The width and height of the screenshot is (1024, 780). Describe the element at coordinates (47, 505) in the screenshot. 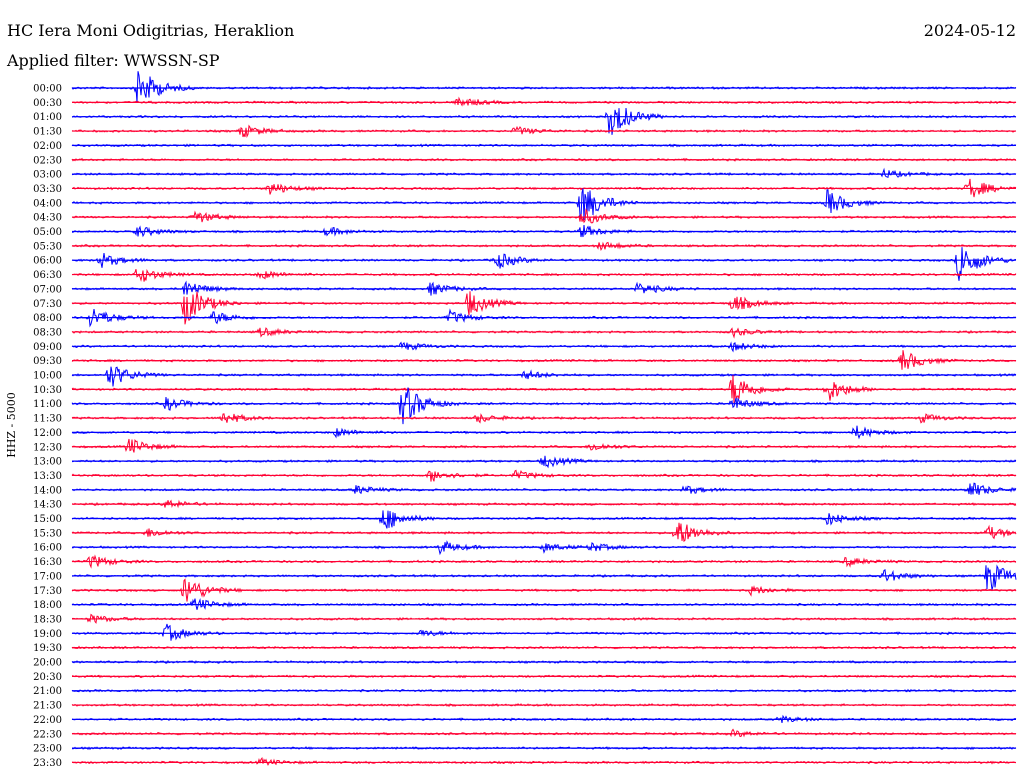

I see `row-time-label: 14:30` at that location.